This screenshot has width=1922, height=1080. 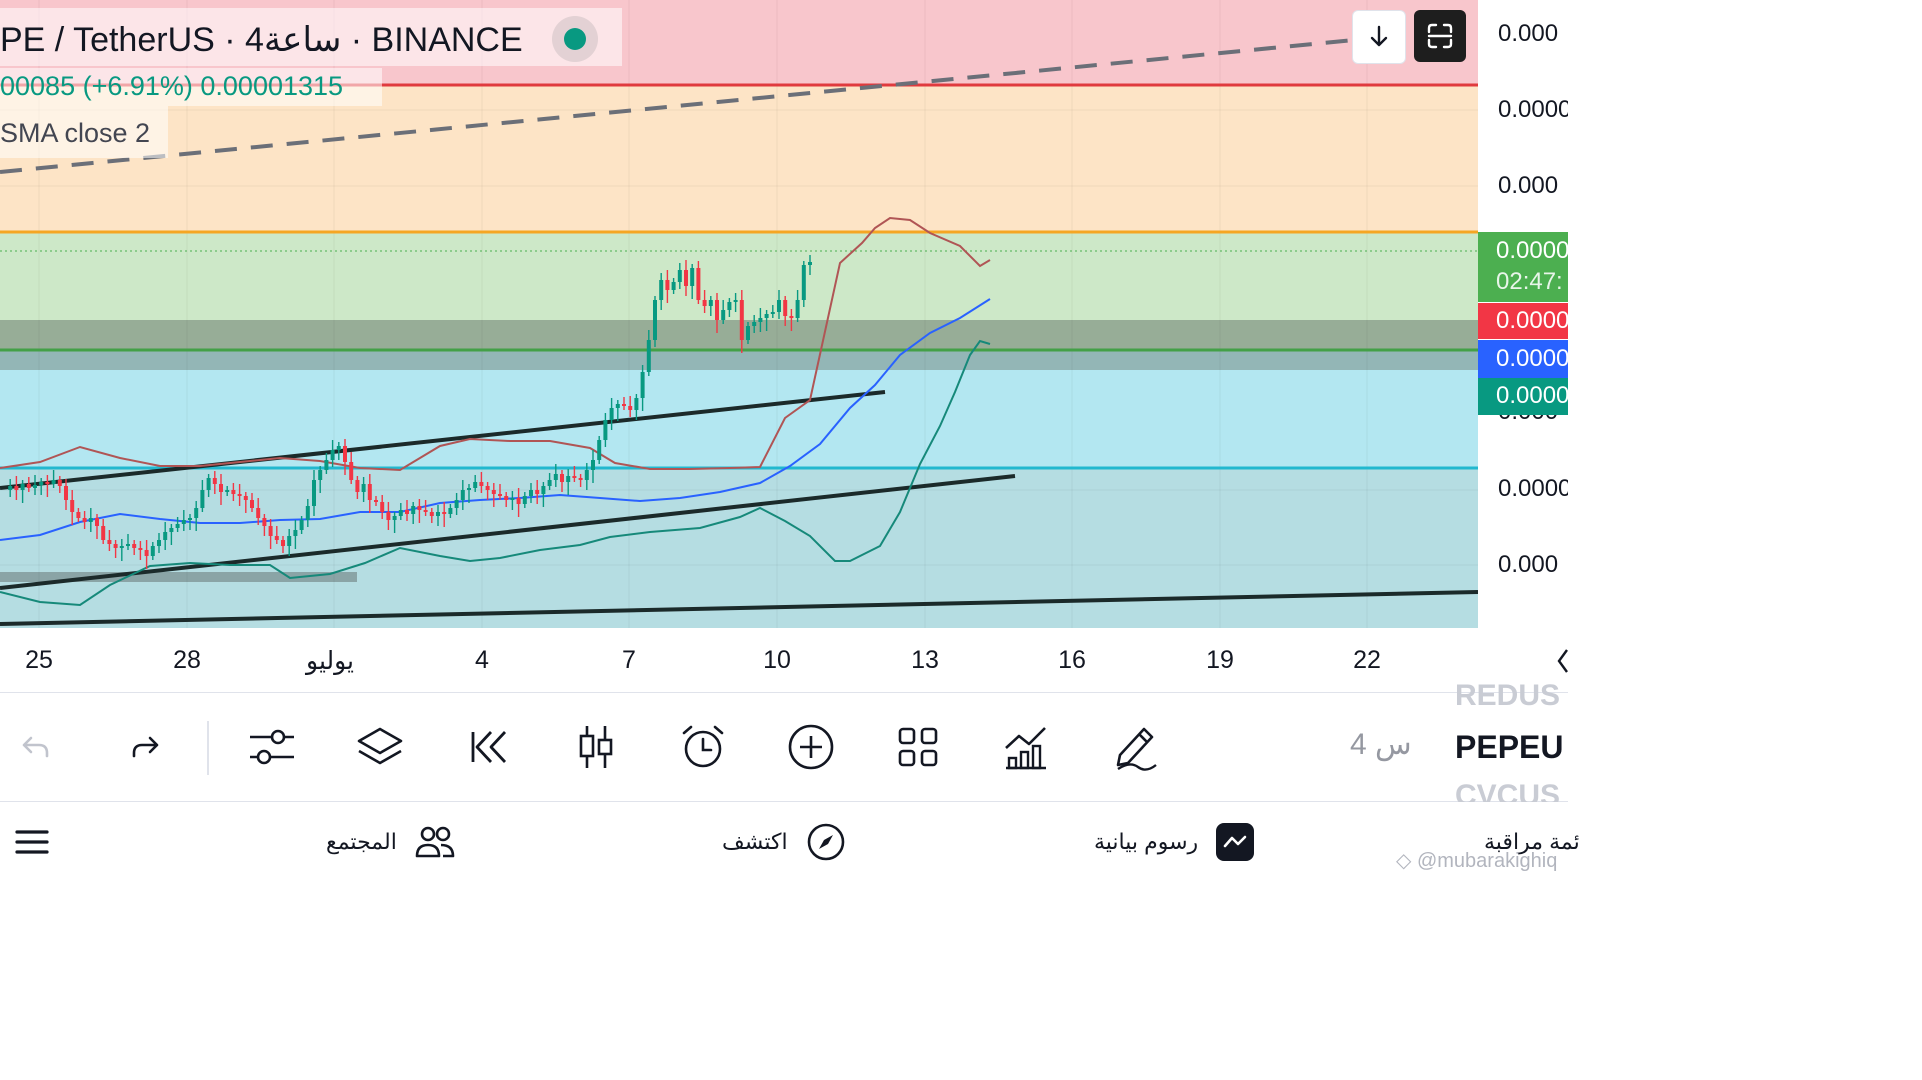 I want to click on symbol-title: PE / TetherUS · 4ساعة · BINANCE, so click(x=261, y=40).